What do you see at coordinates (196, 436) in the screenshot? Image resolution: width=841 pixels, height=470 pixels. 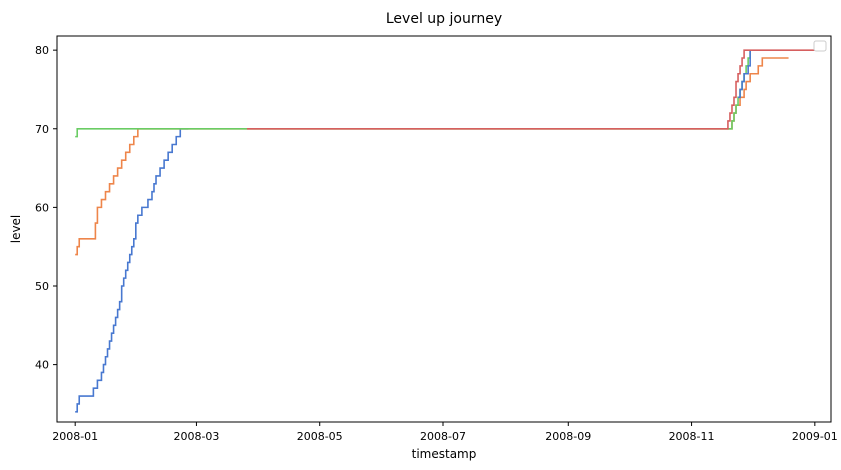 I see `x-tick-label: 2008-03` at bounding box center [196, 436].